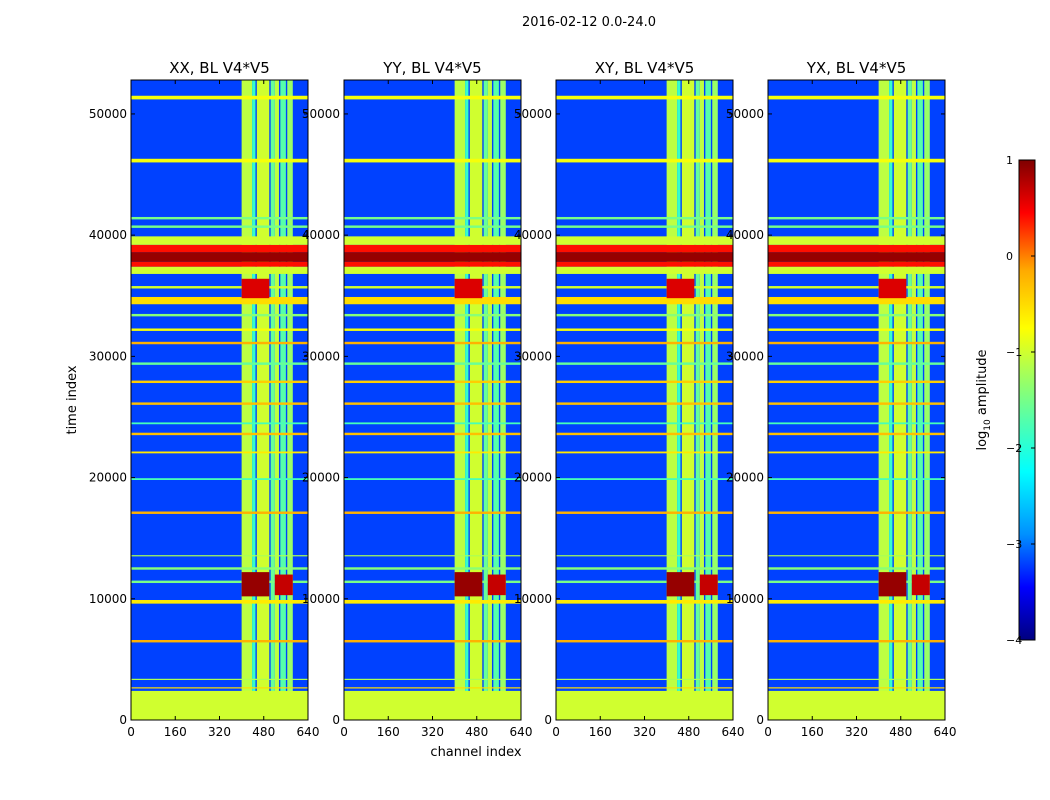  I want to click on colorbar-ticks: 1 0 −1 −2 −3 −4, so click(1020, 400).